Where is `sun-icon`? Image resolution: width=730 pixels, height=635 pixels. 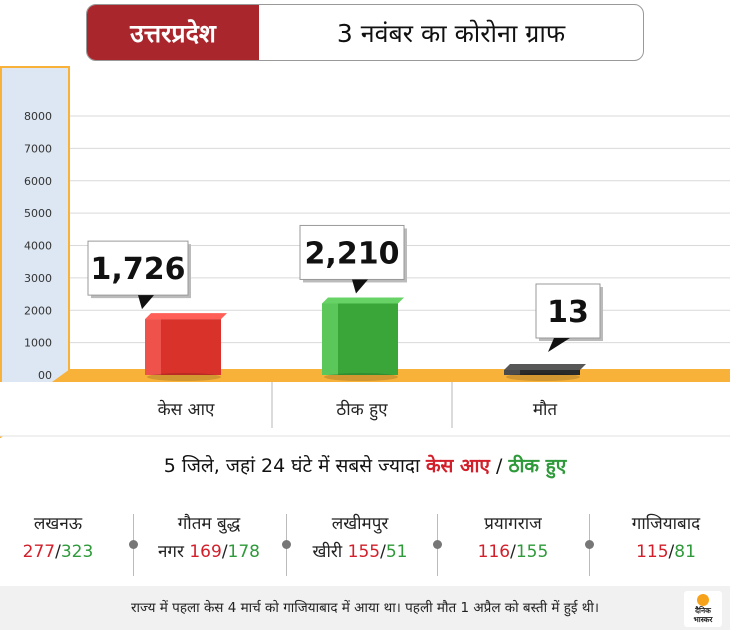 sun-icon is located at coordinates (703, 600).